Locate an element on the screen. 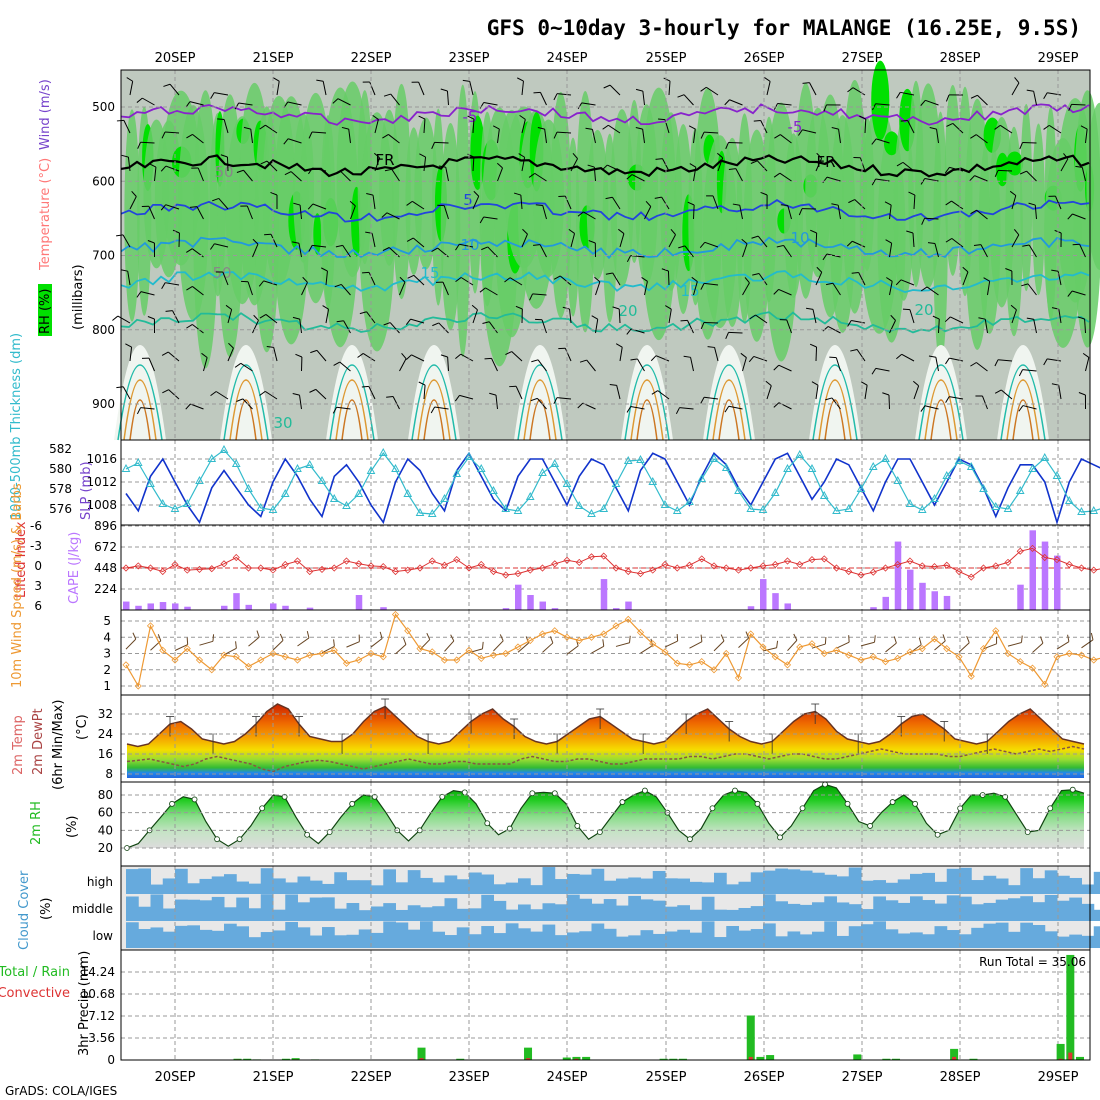  upper-barb-14-5-flag is located at coordinates (305, 279).